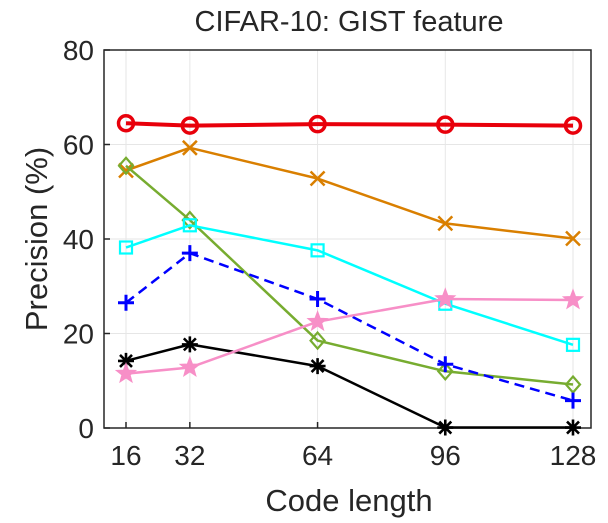 Image resolution: width=608 pixels, height=523 pixels. Describe the element at coordinates (317, 455) in the screenshot. I see `x-tick-label: 64` at that location.